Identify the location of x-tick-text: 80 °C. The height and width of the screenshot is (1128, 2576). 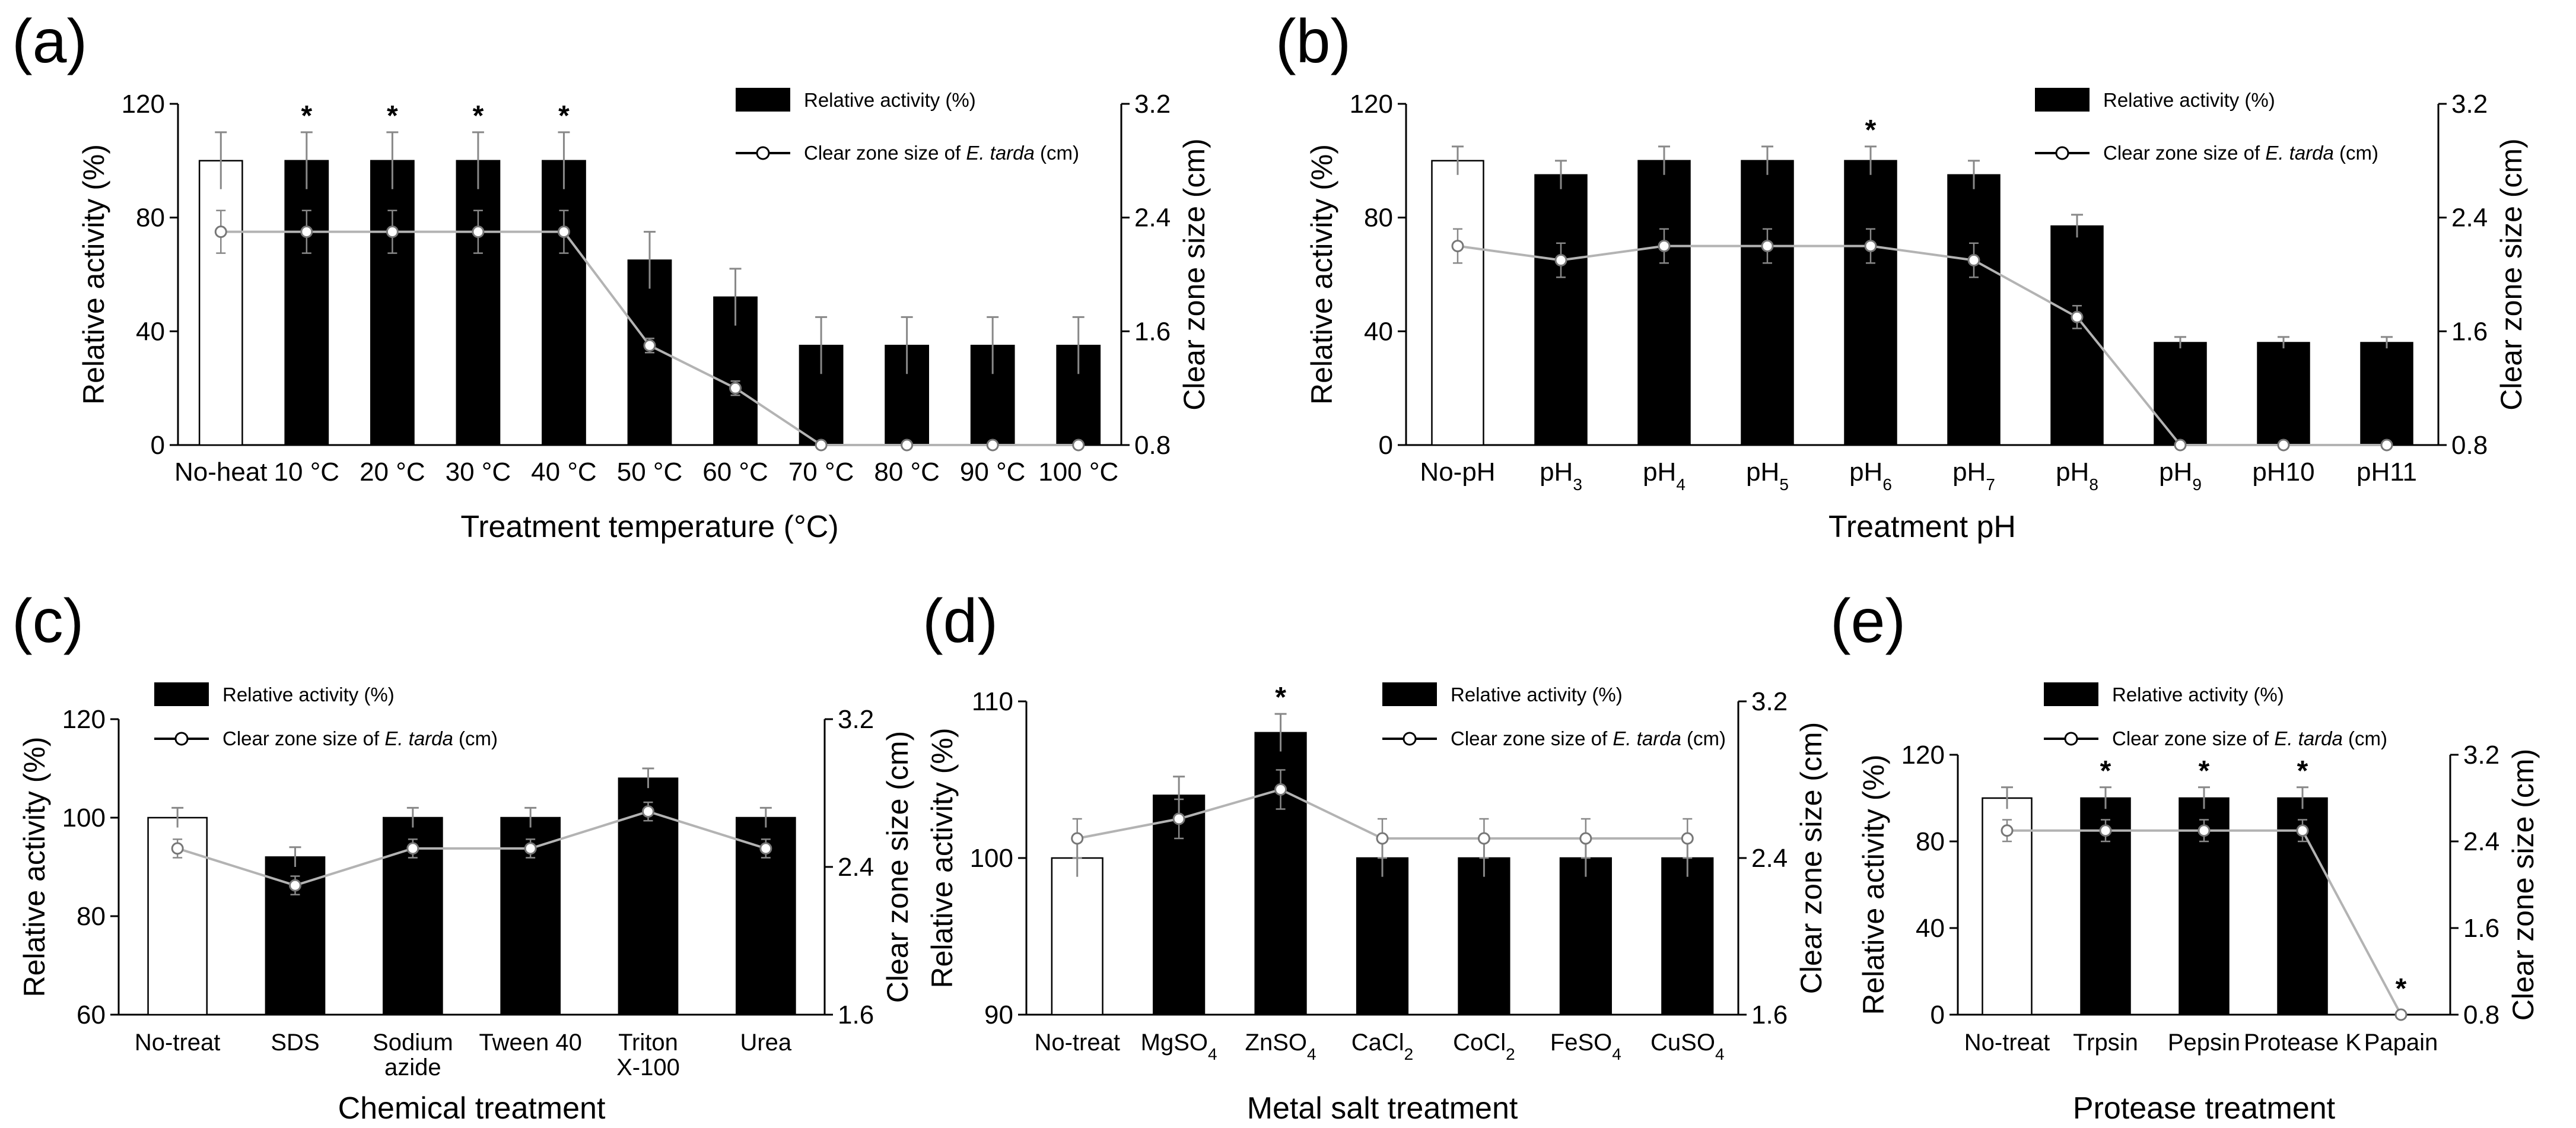
(907, 472).